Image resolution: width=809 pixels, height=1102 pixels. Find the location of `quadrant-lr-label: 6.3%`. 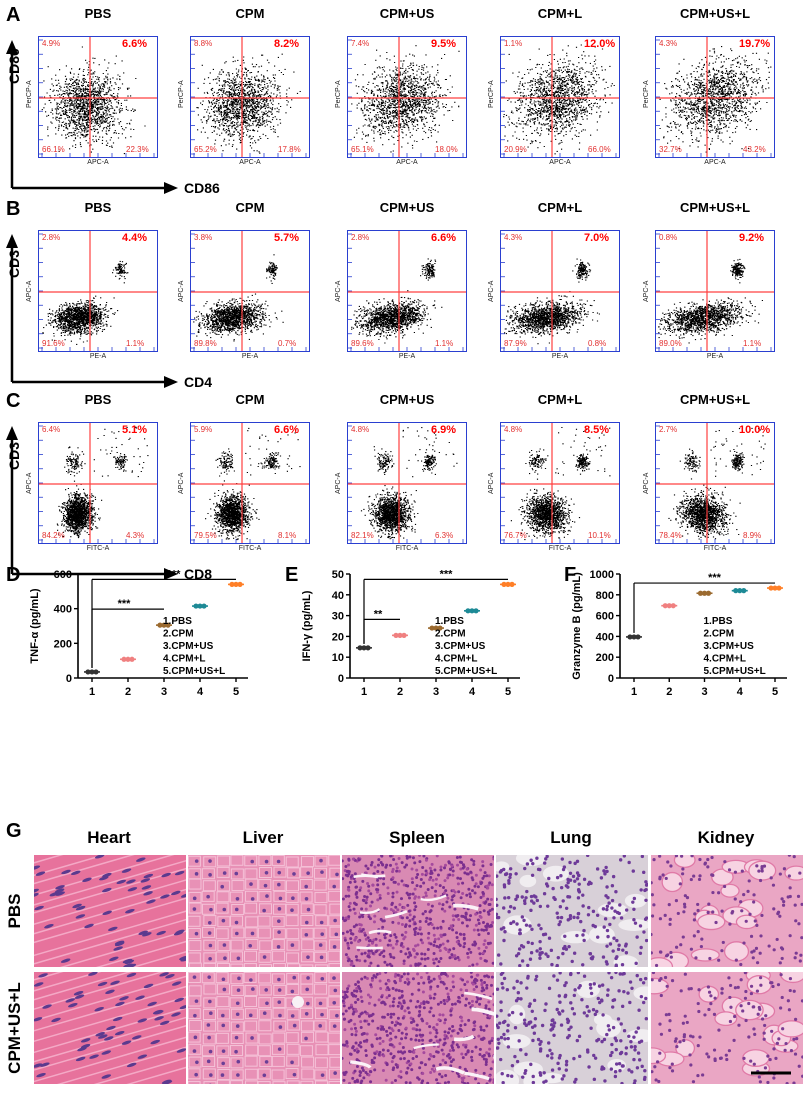

quadrant-lr-label: 6.3% is located at coordinates (444, 535).